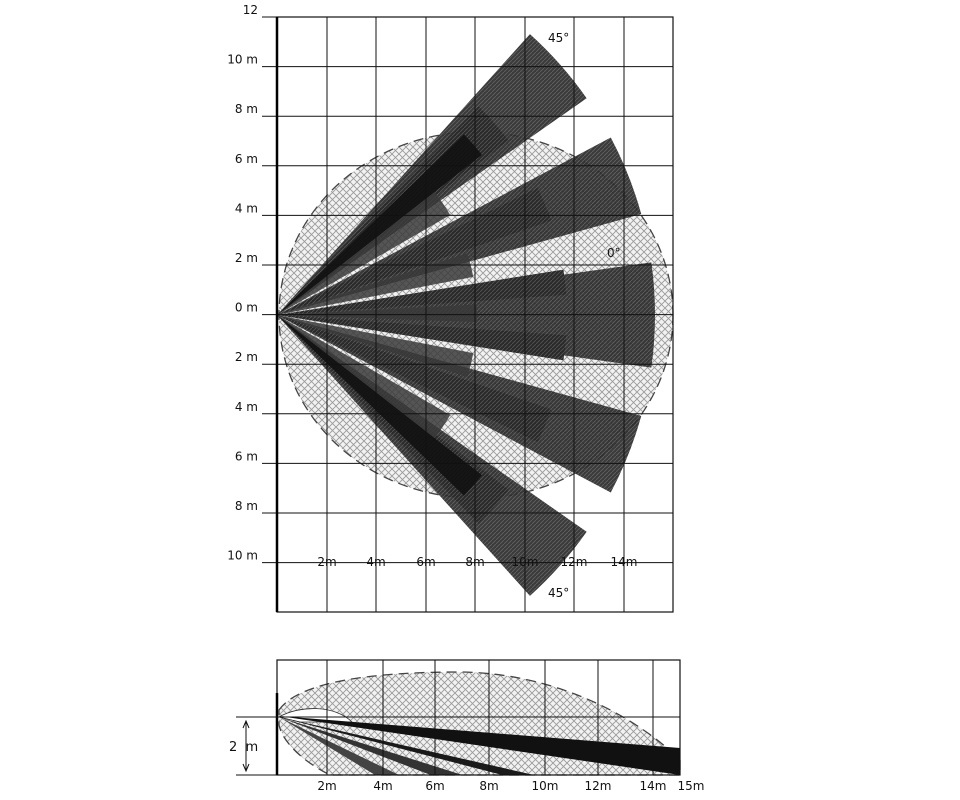 Image resolution: width=960 pixels, height=800 pixels. Describe the element at coordinates (574, 562) in the screenshot. I see `x-axis-label: 12m` at that location.